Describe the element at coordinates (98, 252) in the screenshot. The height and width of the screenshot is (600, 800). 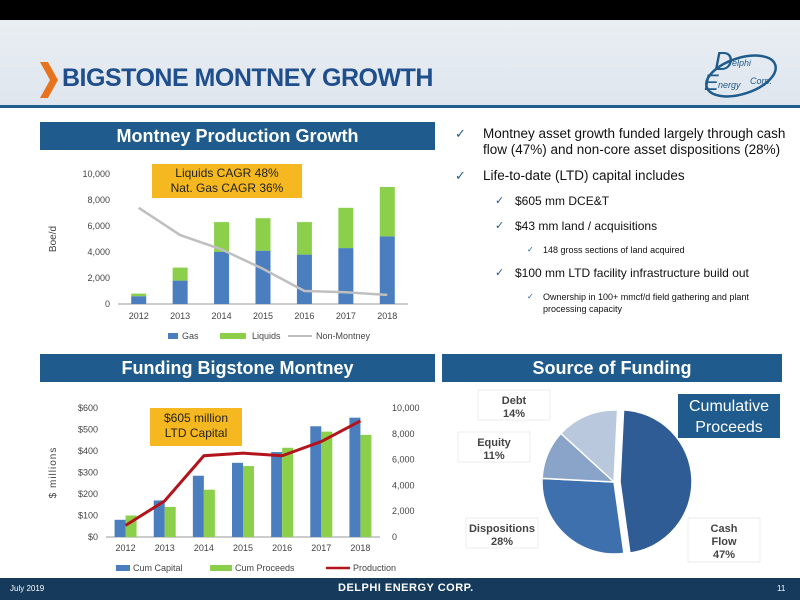
I see `y-tick-label: 4,000` at that location.